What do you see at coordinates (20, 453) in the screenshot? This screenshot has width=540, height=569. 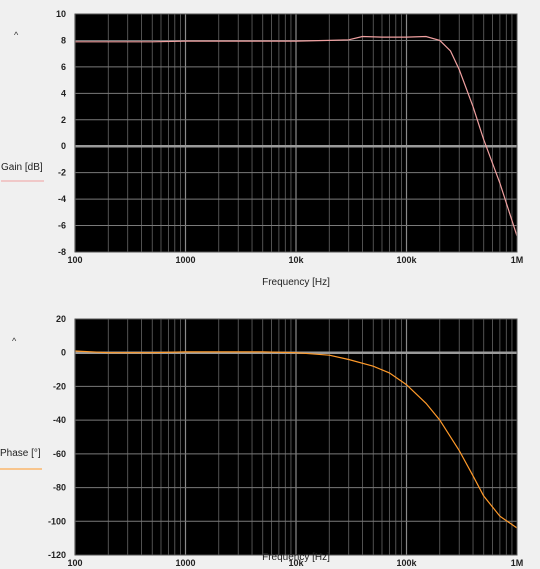 I see `y-axis-label: Phase [°]` at bounding box center [20, 453].